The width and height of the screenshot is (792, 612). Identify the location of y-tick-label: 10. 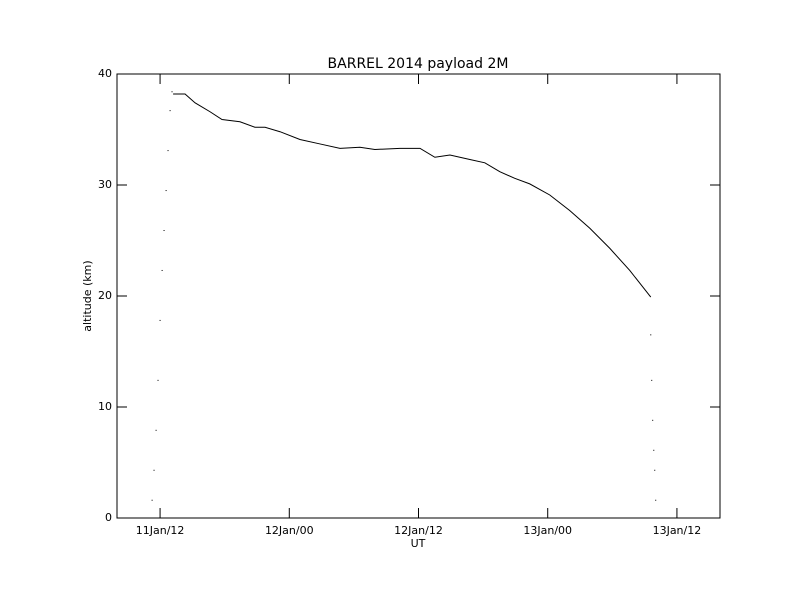
(105, 406).